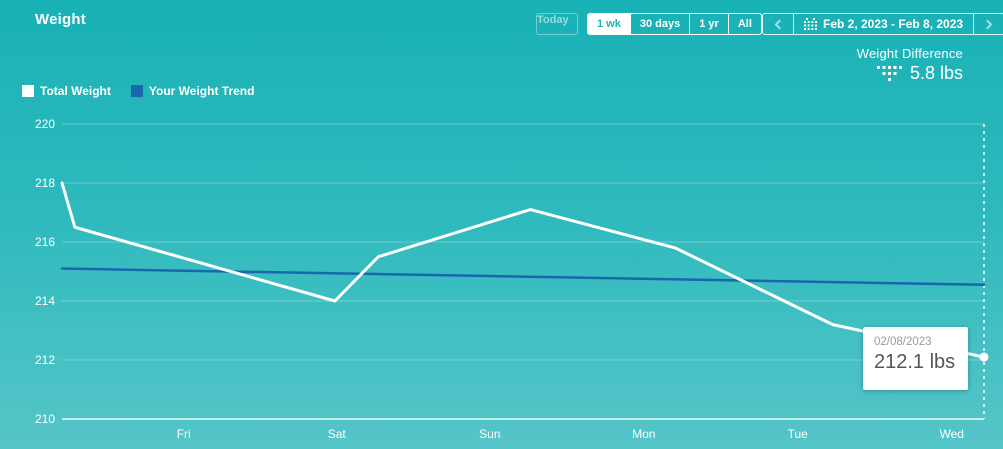  What do you see at coordinates (909, 53) in the screenshot?
I see `weight-difference-label: Weight Difference` at bounding box center [909, 53].